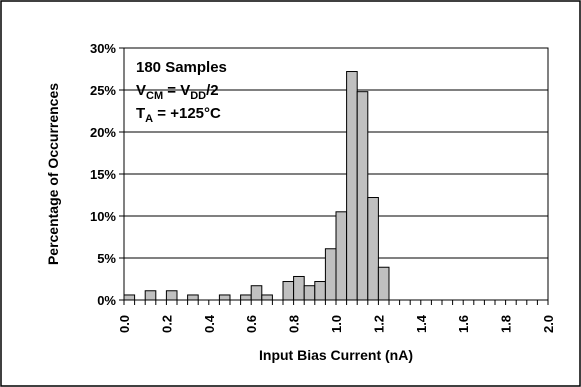 Image resolution: width=581 pixels, height=387 pixels. What do you see at coordinates (181, 67) in the screenshot?
I see `annotation-samples: 180 Samples` at bounding box center [181, 67].